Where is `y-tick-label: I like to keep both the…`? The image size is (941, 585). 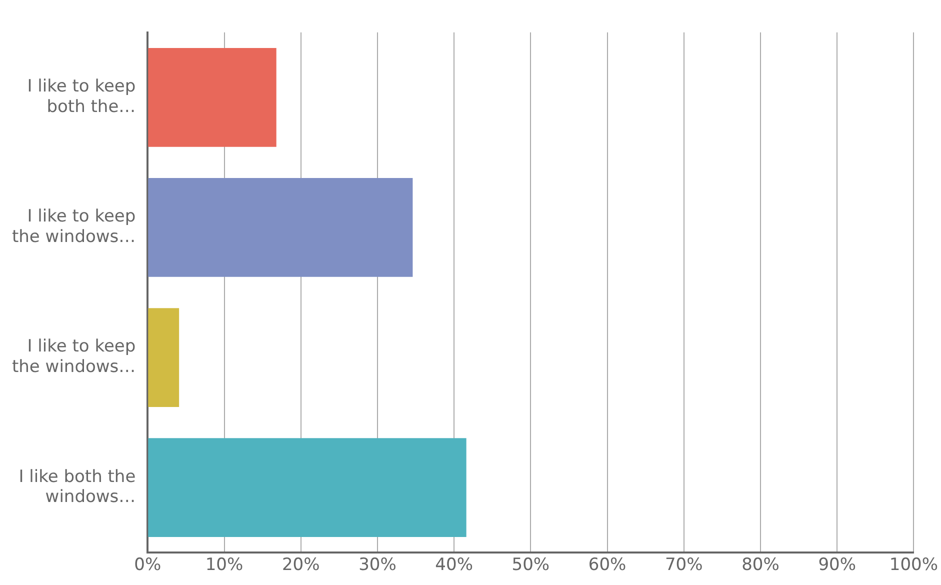
y-tick-label: I like to keep both the… is located at coordinates (81, 97).